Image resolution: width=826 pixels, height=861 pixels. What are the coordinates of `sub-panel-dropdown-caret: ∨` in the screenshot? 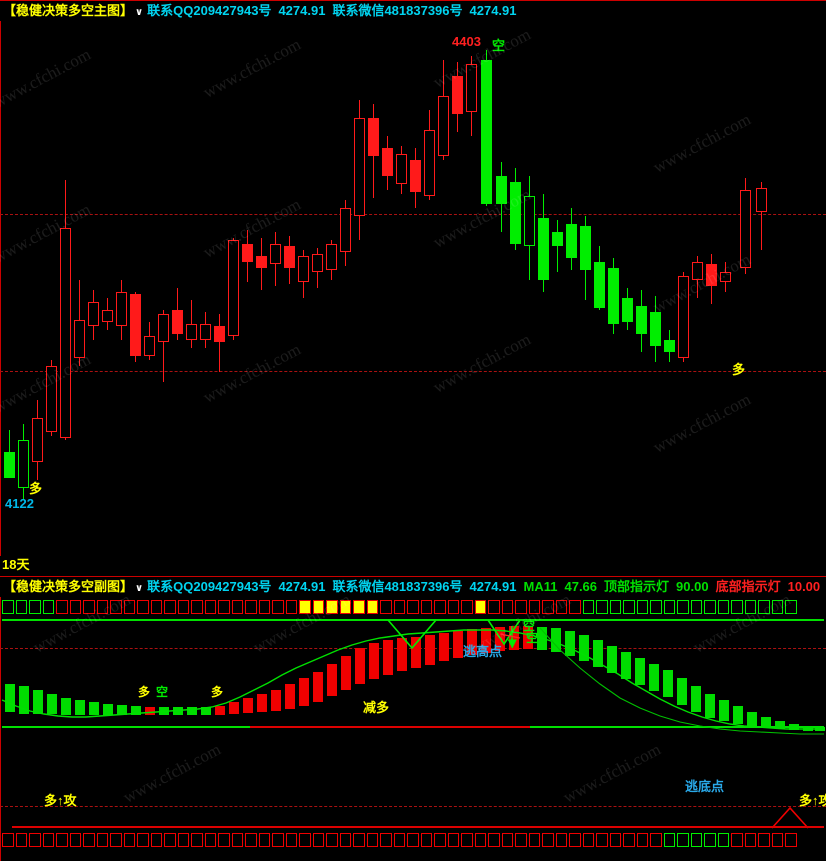 It's located at (139, 588).